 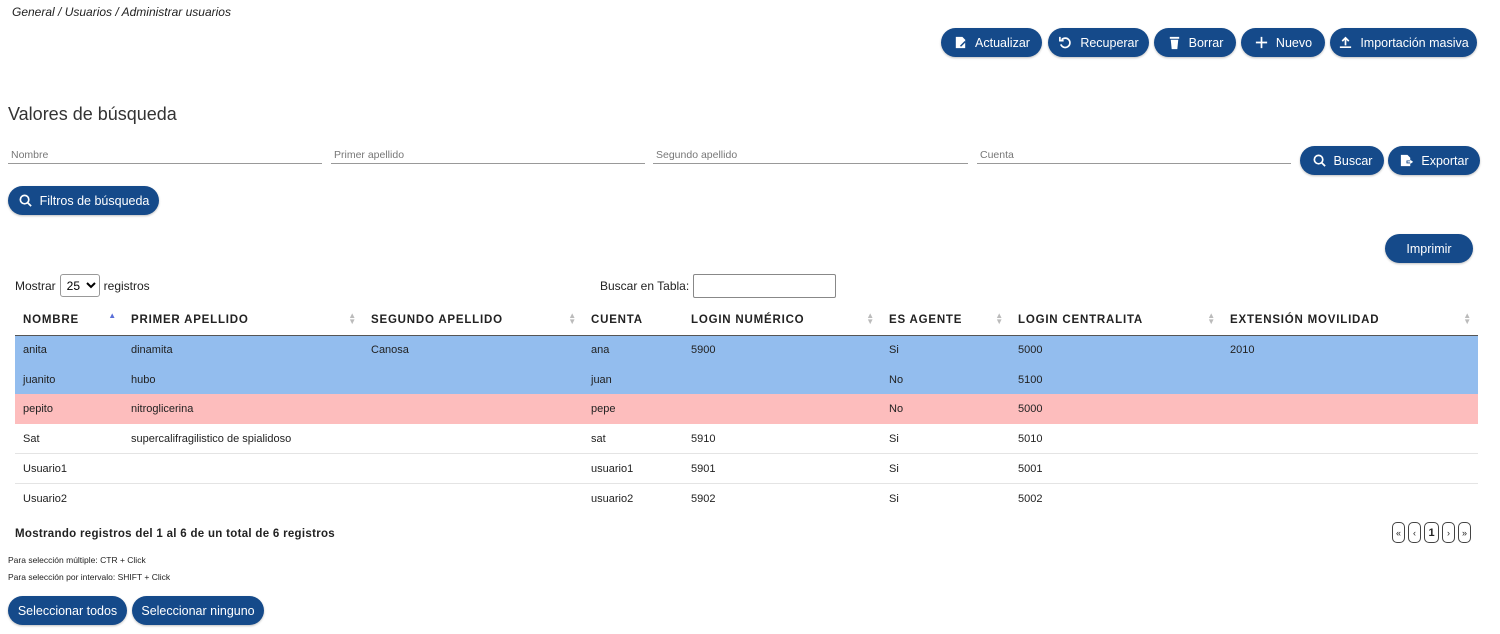 I want to click on column-header-label: Nombre, so click(x=51, y=319).